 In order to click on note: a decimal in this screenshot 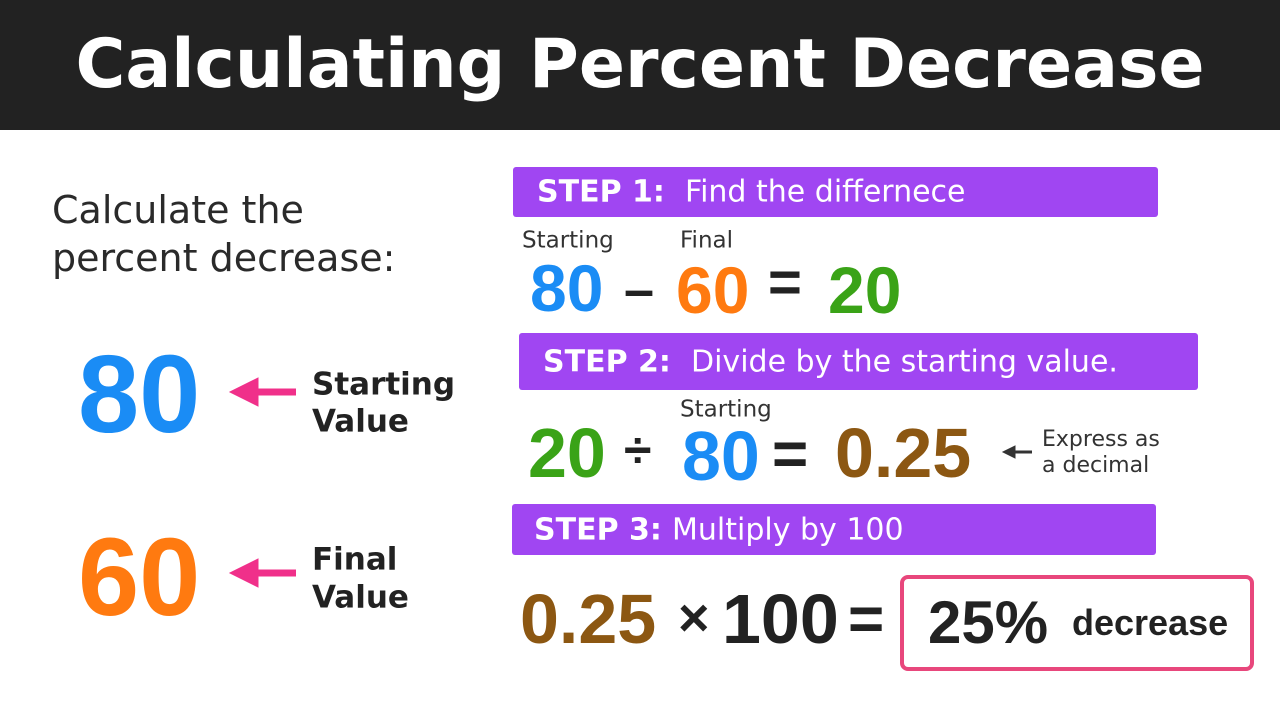, I will do `click(1096, 465)`.